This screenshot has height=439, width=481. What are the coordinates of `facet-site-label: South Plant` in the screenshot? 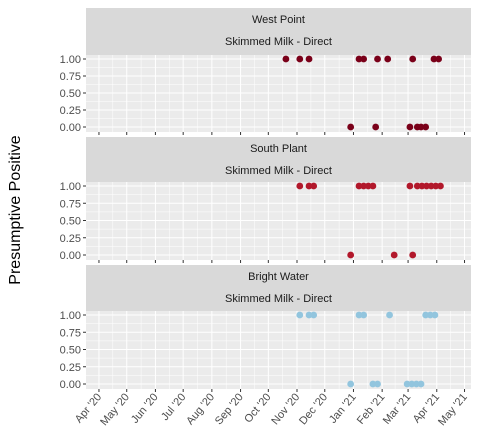 It's located at (278, 149).